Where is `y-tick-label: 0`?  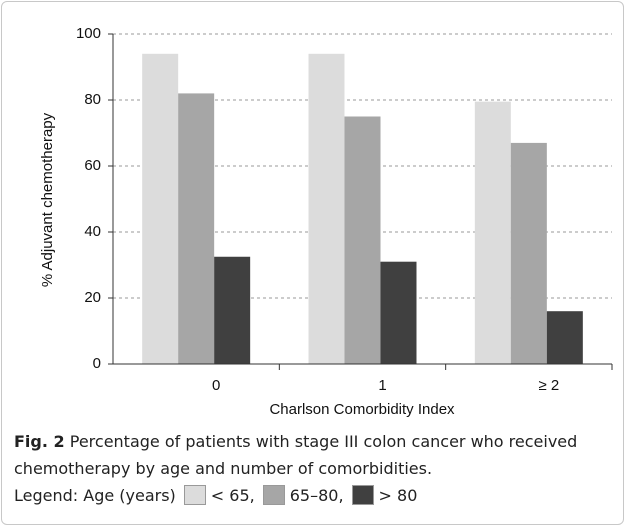 y-tick-label: 0 is located at coordinates (97, 363).